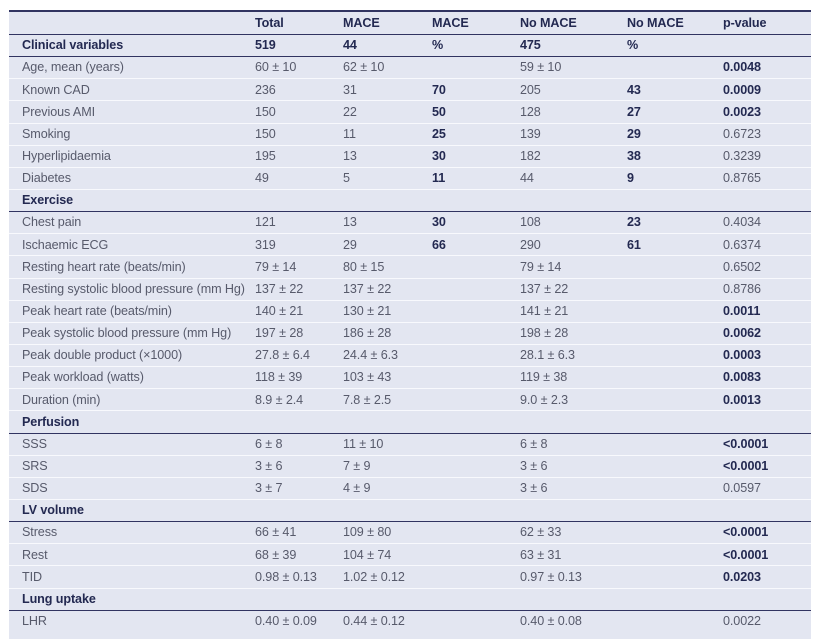 The image size is (815, 639). Describe the element at coordinates (279, 377) in the screenshot. I see `value-cell: 118 ± 39` at that location.